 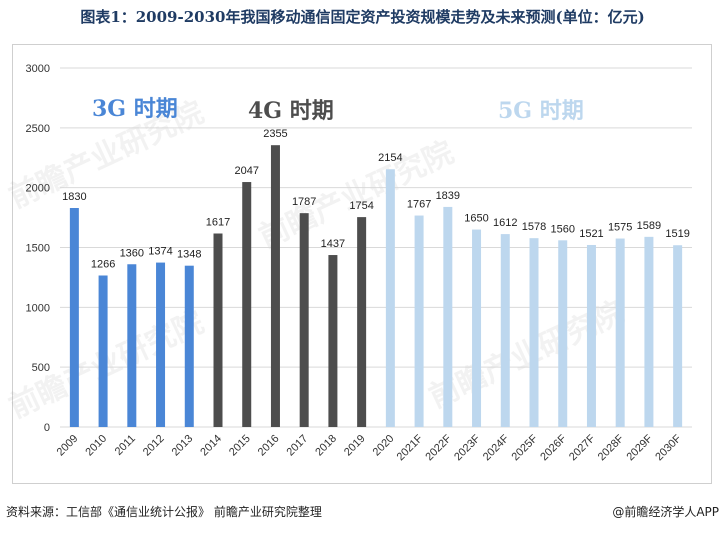 What do you see at coordinates (438, 447) in the screenshot?
I see `x-tick-label: 2022F` at bounding box center [438, 447].